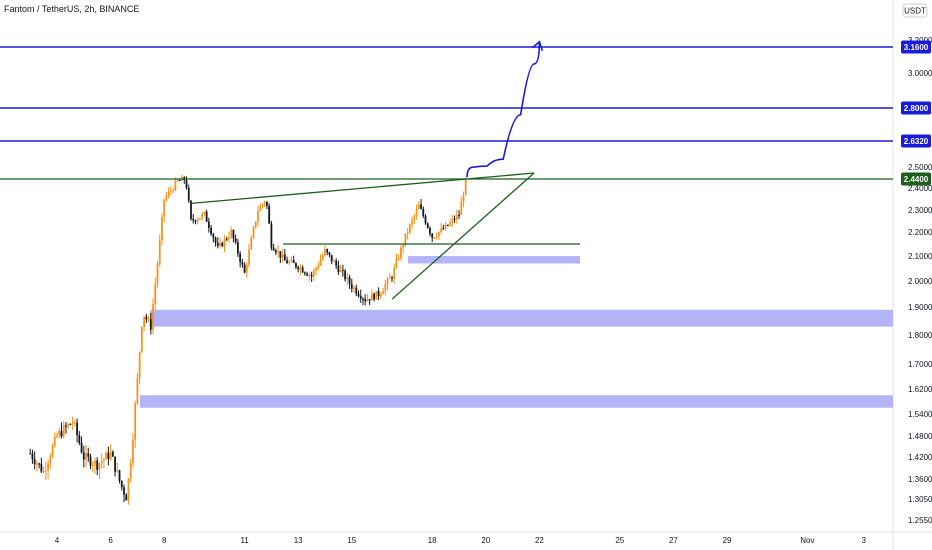 The width and height of the screenshot is (932, 550). What do you see at coordinates (920, 389) in the screenshot?
I see `y-tick-label: 1.6200` at bounding box center [920, 389].